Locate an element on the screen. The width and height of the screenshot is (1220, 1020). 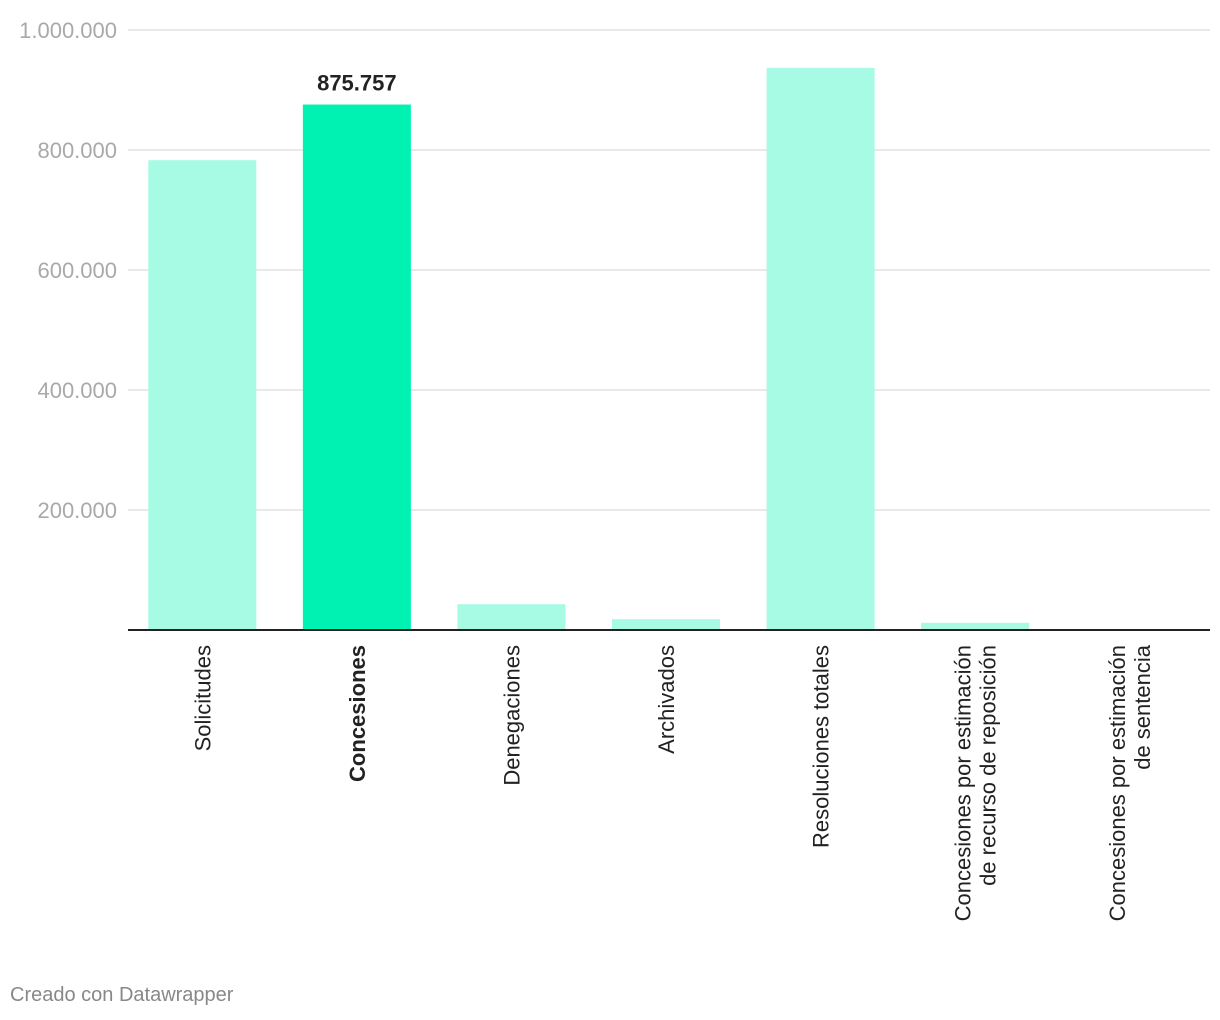
x-tick-label: de recurso de reposición is located at coordinates (988, 765).